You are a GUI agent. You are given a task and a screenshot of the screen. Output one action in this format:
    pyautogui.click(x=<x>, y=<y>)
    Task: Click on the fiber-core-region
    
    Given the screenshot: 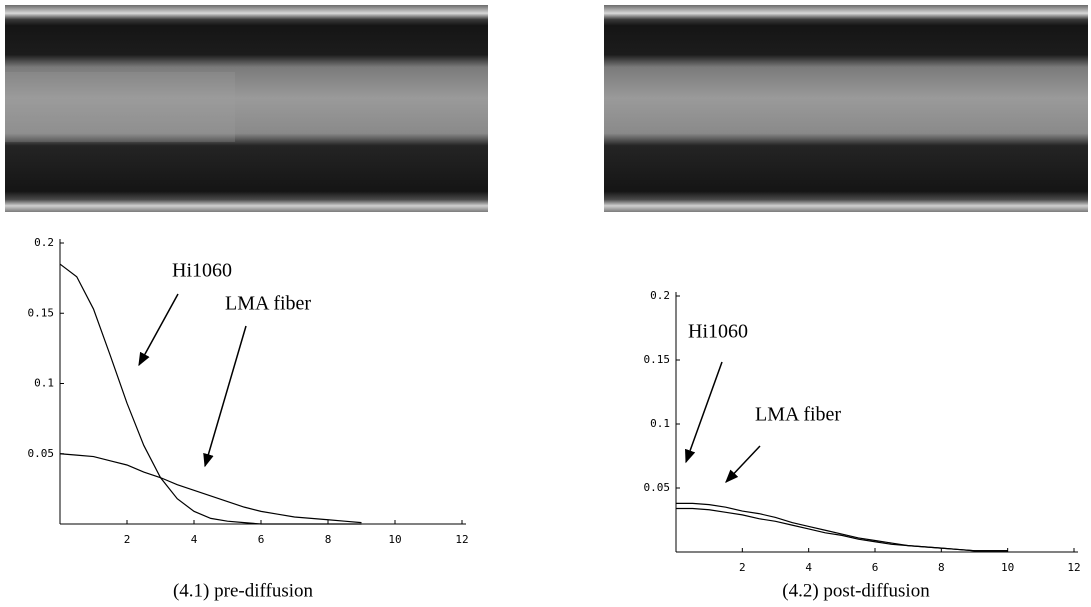 What is the action you would take?
    pyautogui.click(x=120, y=107)
    